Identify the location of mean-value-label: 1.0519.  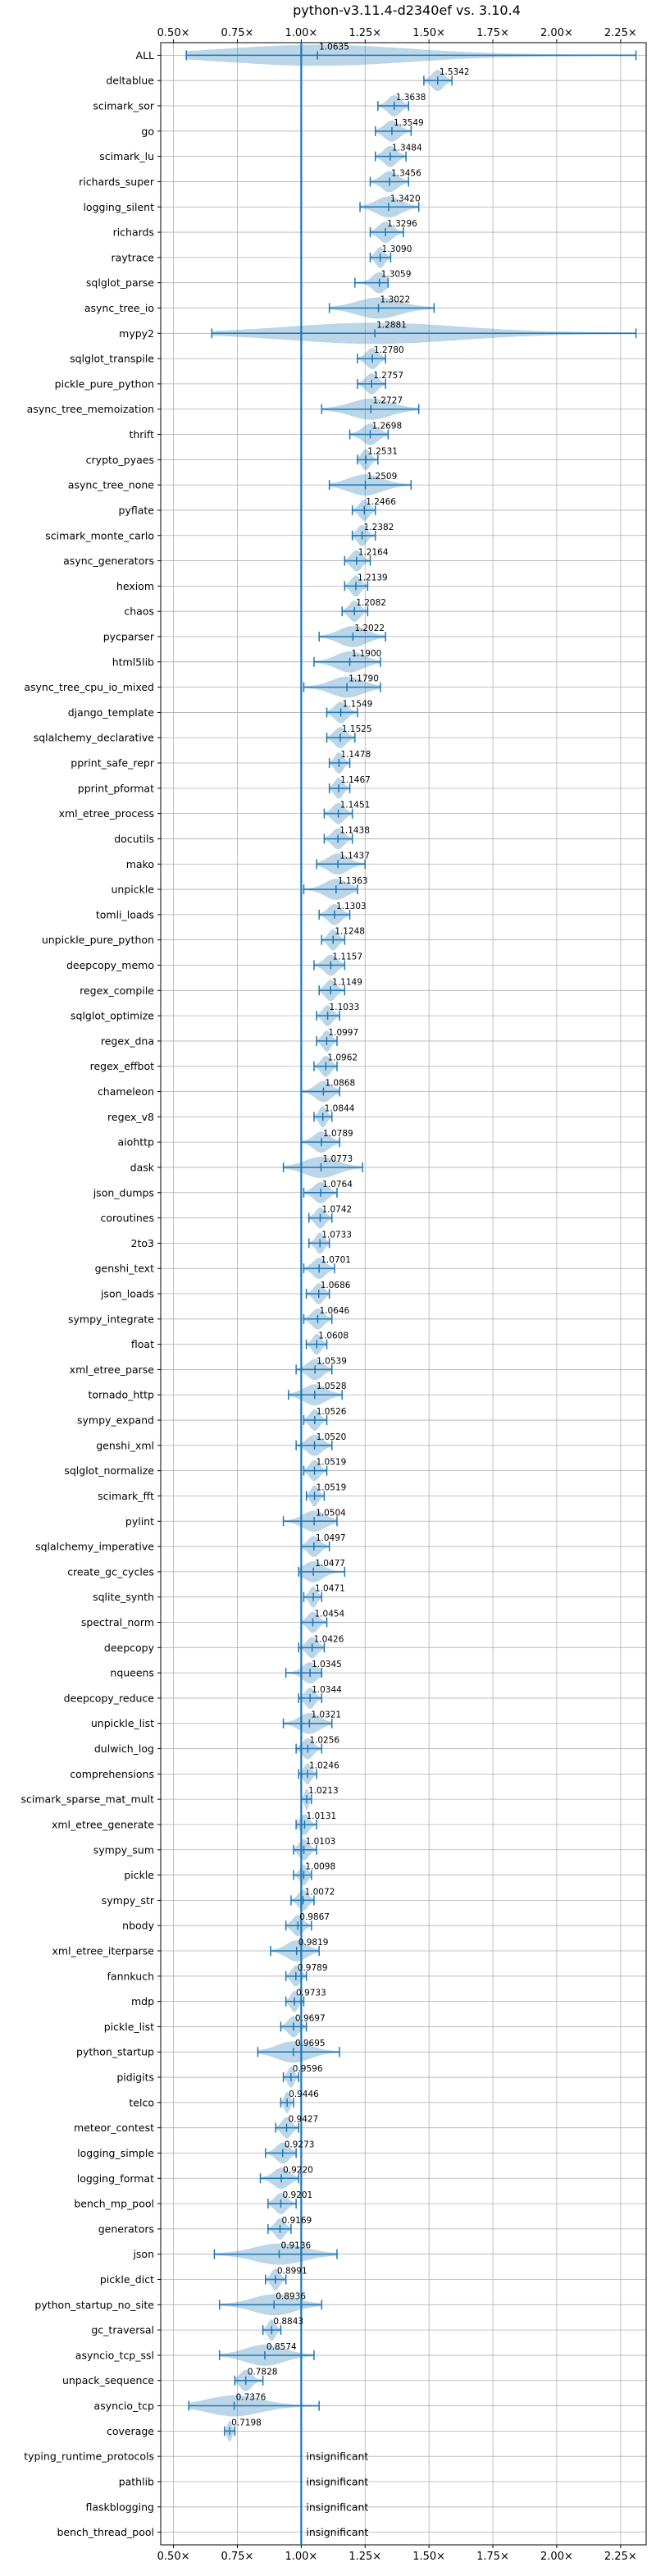
(332, 1487).